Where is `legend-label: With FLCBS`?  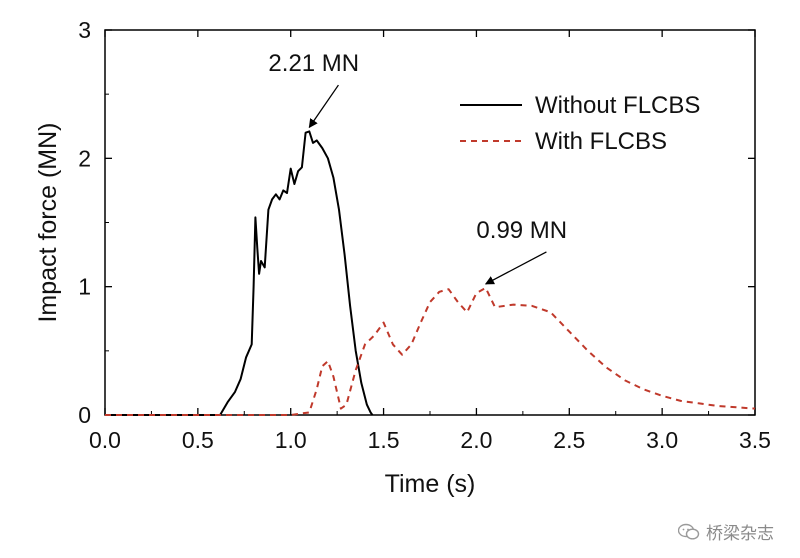
legend-label: With FLCBS is located at coordinates (601, 141).